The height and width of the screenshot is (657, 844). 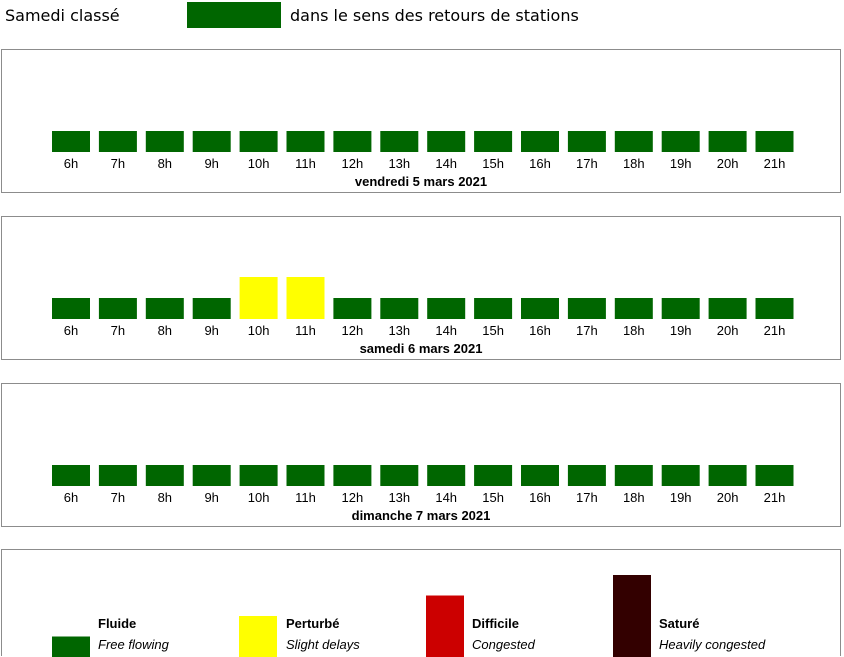 I want to click on day-label: vendredi 5 mars 2021, so click(x=421, y=181).